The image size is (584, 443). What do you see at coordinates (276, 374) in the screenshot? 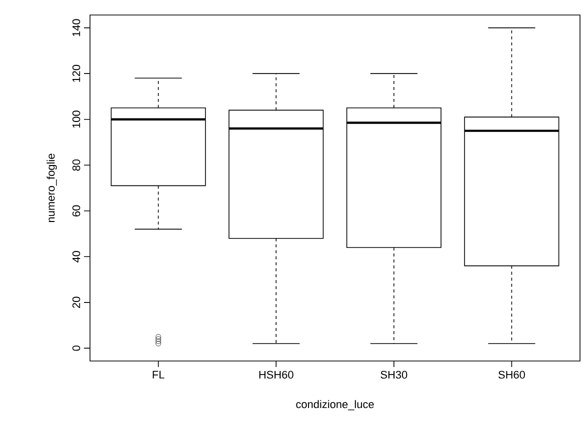
I see `x-tick-label: HSH60` at bounding box center [276, 374].